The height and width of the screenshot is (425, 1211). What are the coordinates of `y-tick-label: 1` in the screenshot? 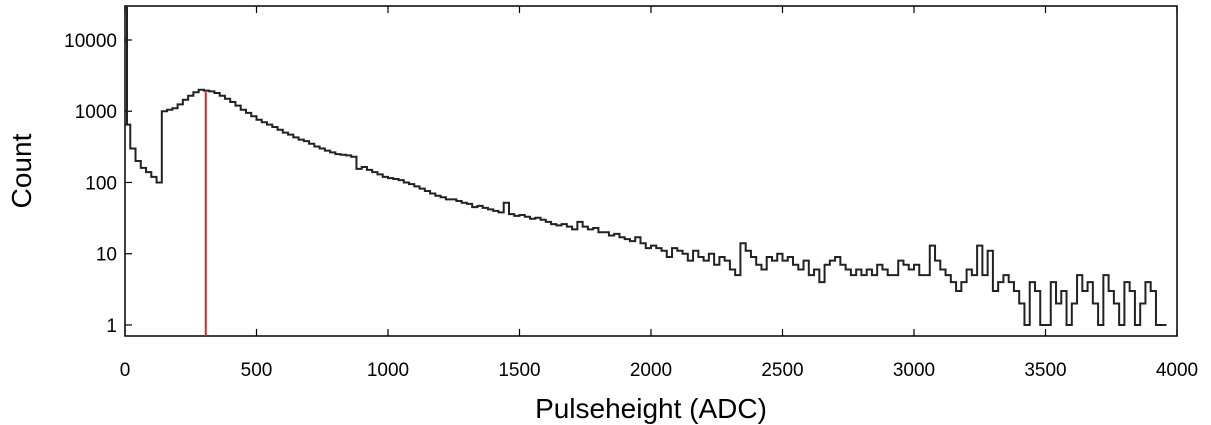 It's located at (111, 326).